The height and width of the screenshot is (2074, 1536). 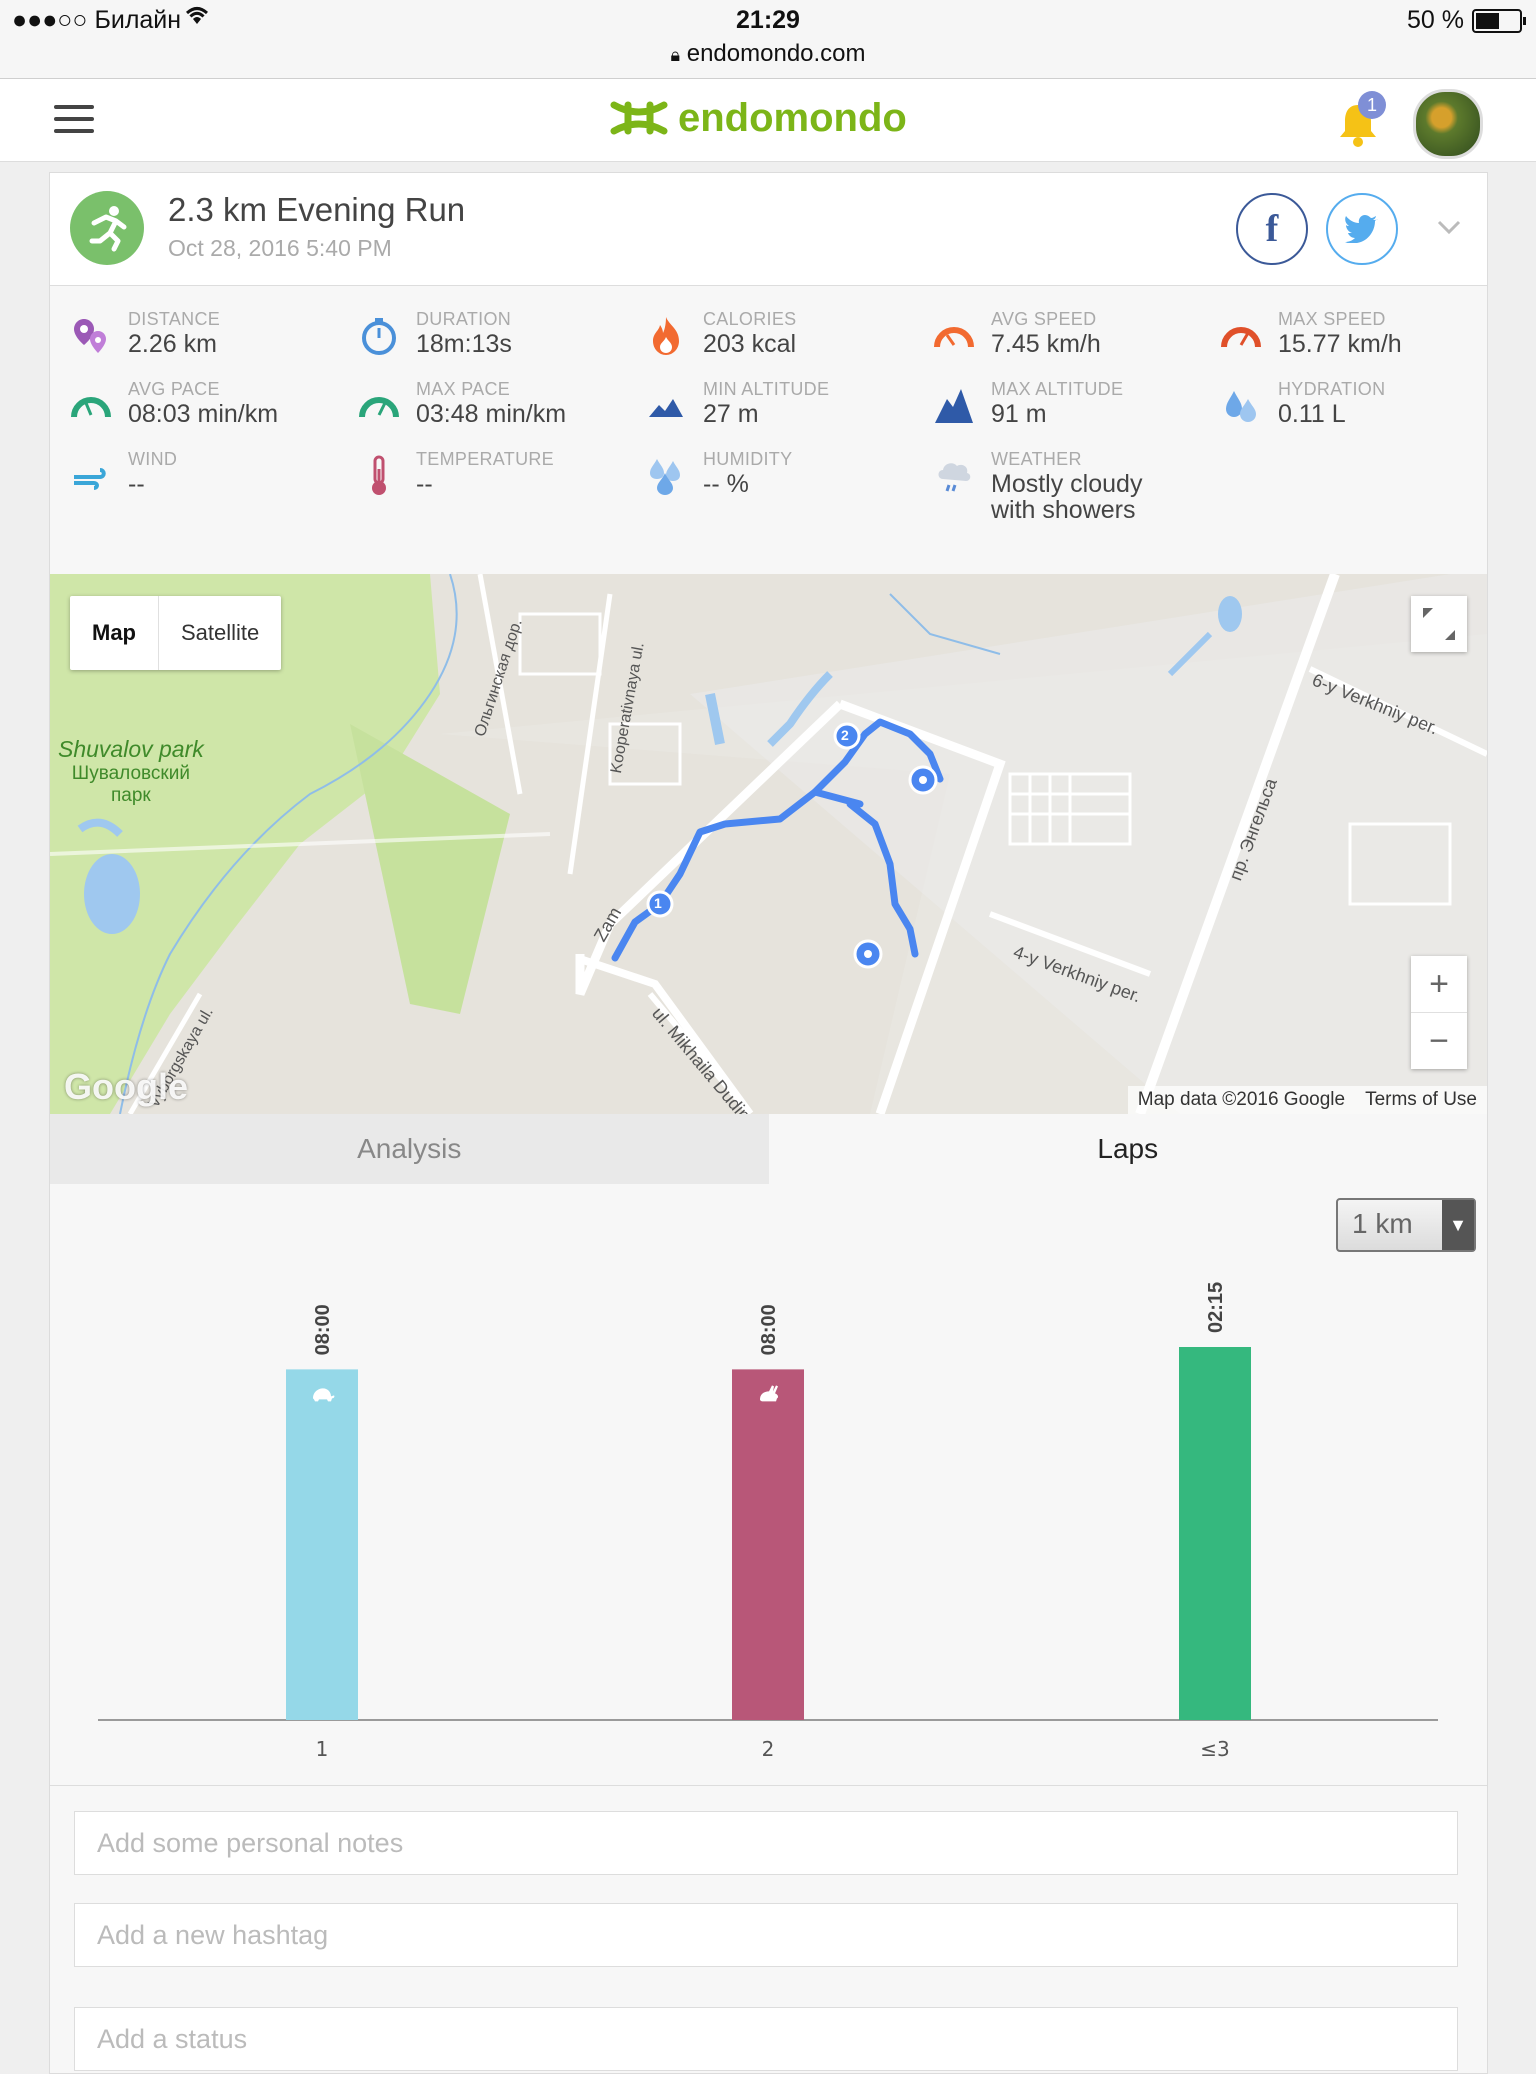 What do you see at coordinates (1499, 20) in the screenshot?
I see `battery-icon` at bounding box center [1499, 20].